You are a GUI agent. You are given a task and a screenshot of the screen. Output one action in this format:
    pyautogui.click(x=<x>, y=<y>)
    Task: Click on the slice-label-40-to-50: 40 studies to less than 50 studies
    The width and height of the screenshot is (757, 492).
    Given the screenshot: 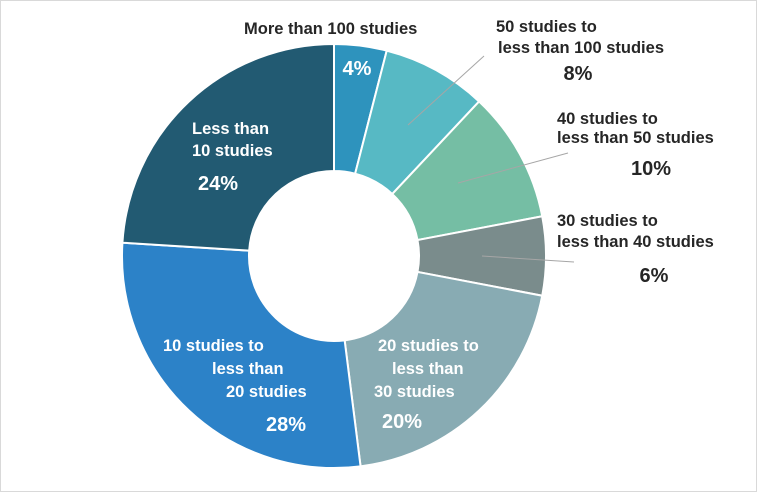 What is the action you would take?
    pyautogui.click(x=635, y=128)
    